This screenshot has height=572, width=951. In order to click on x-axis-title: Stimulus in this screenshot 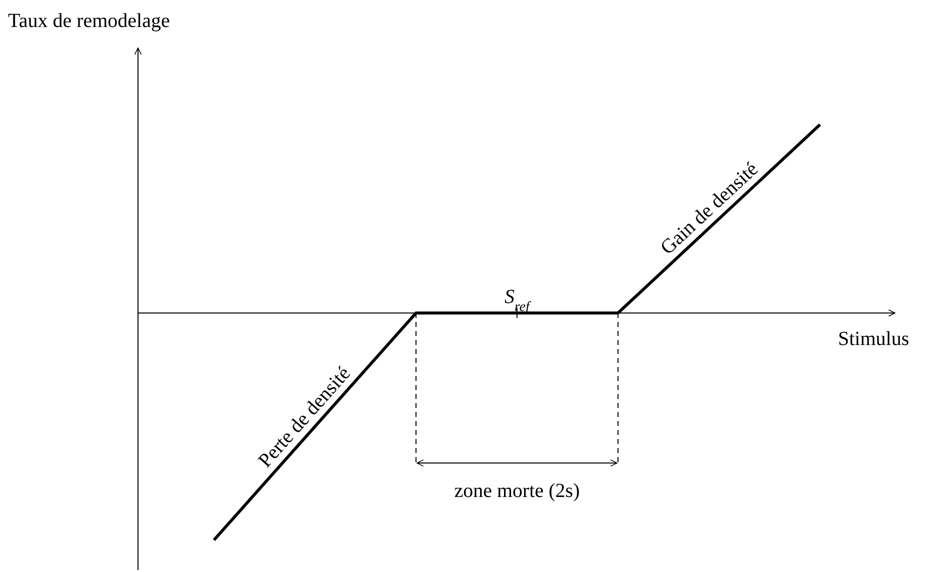, I will do `click(874, 339)`.